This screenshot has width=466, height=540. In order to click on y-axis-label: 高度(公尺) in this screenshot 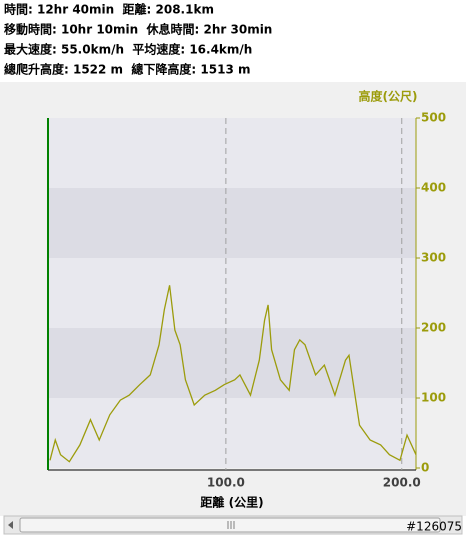, I will do `click(388, 96)`.